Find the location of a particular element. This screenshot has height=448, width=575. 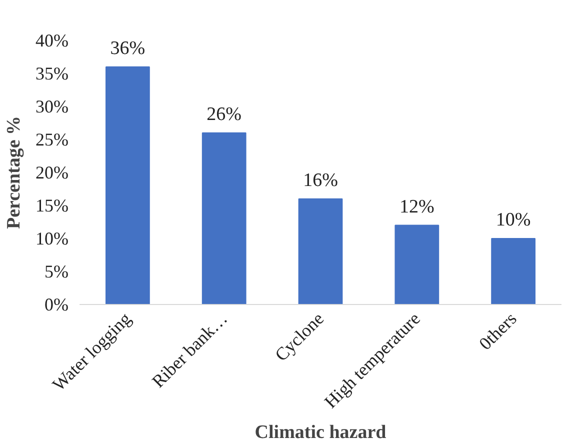

data-label: 10% is located at coordinates (513, 220).